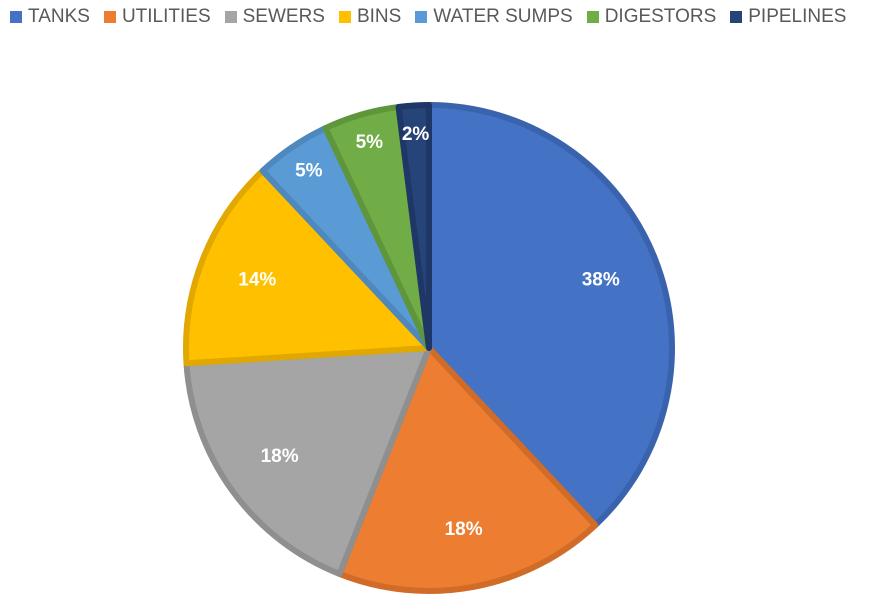  I want to click on pie-slice-sewers, so click(307, 461).